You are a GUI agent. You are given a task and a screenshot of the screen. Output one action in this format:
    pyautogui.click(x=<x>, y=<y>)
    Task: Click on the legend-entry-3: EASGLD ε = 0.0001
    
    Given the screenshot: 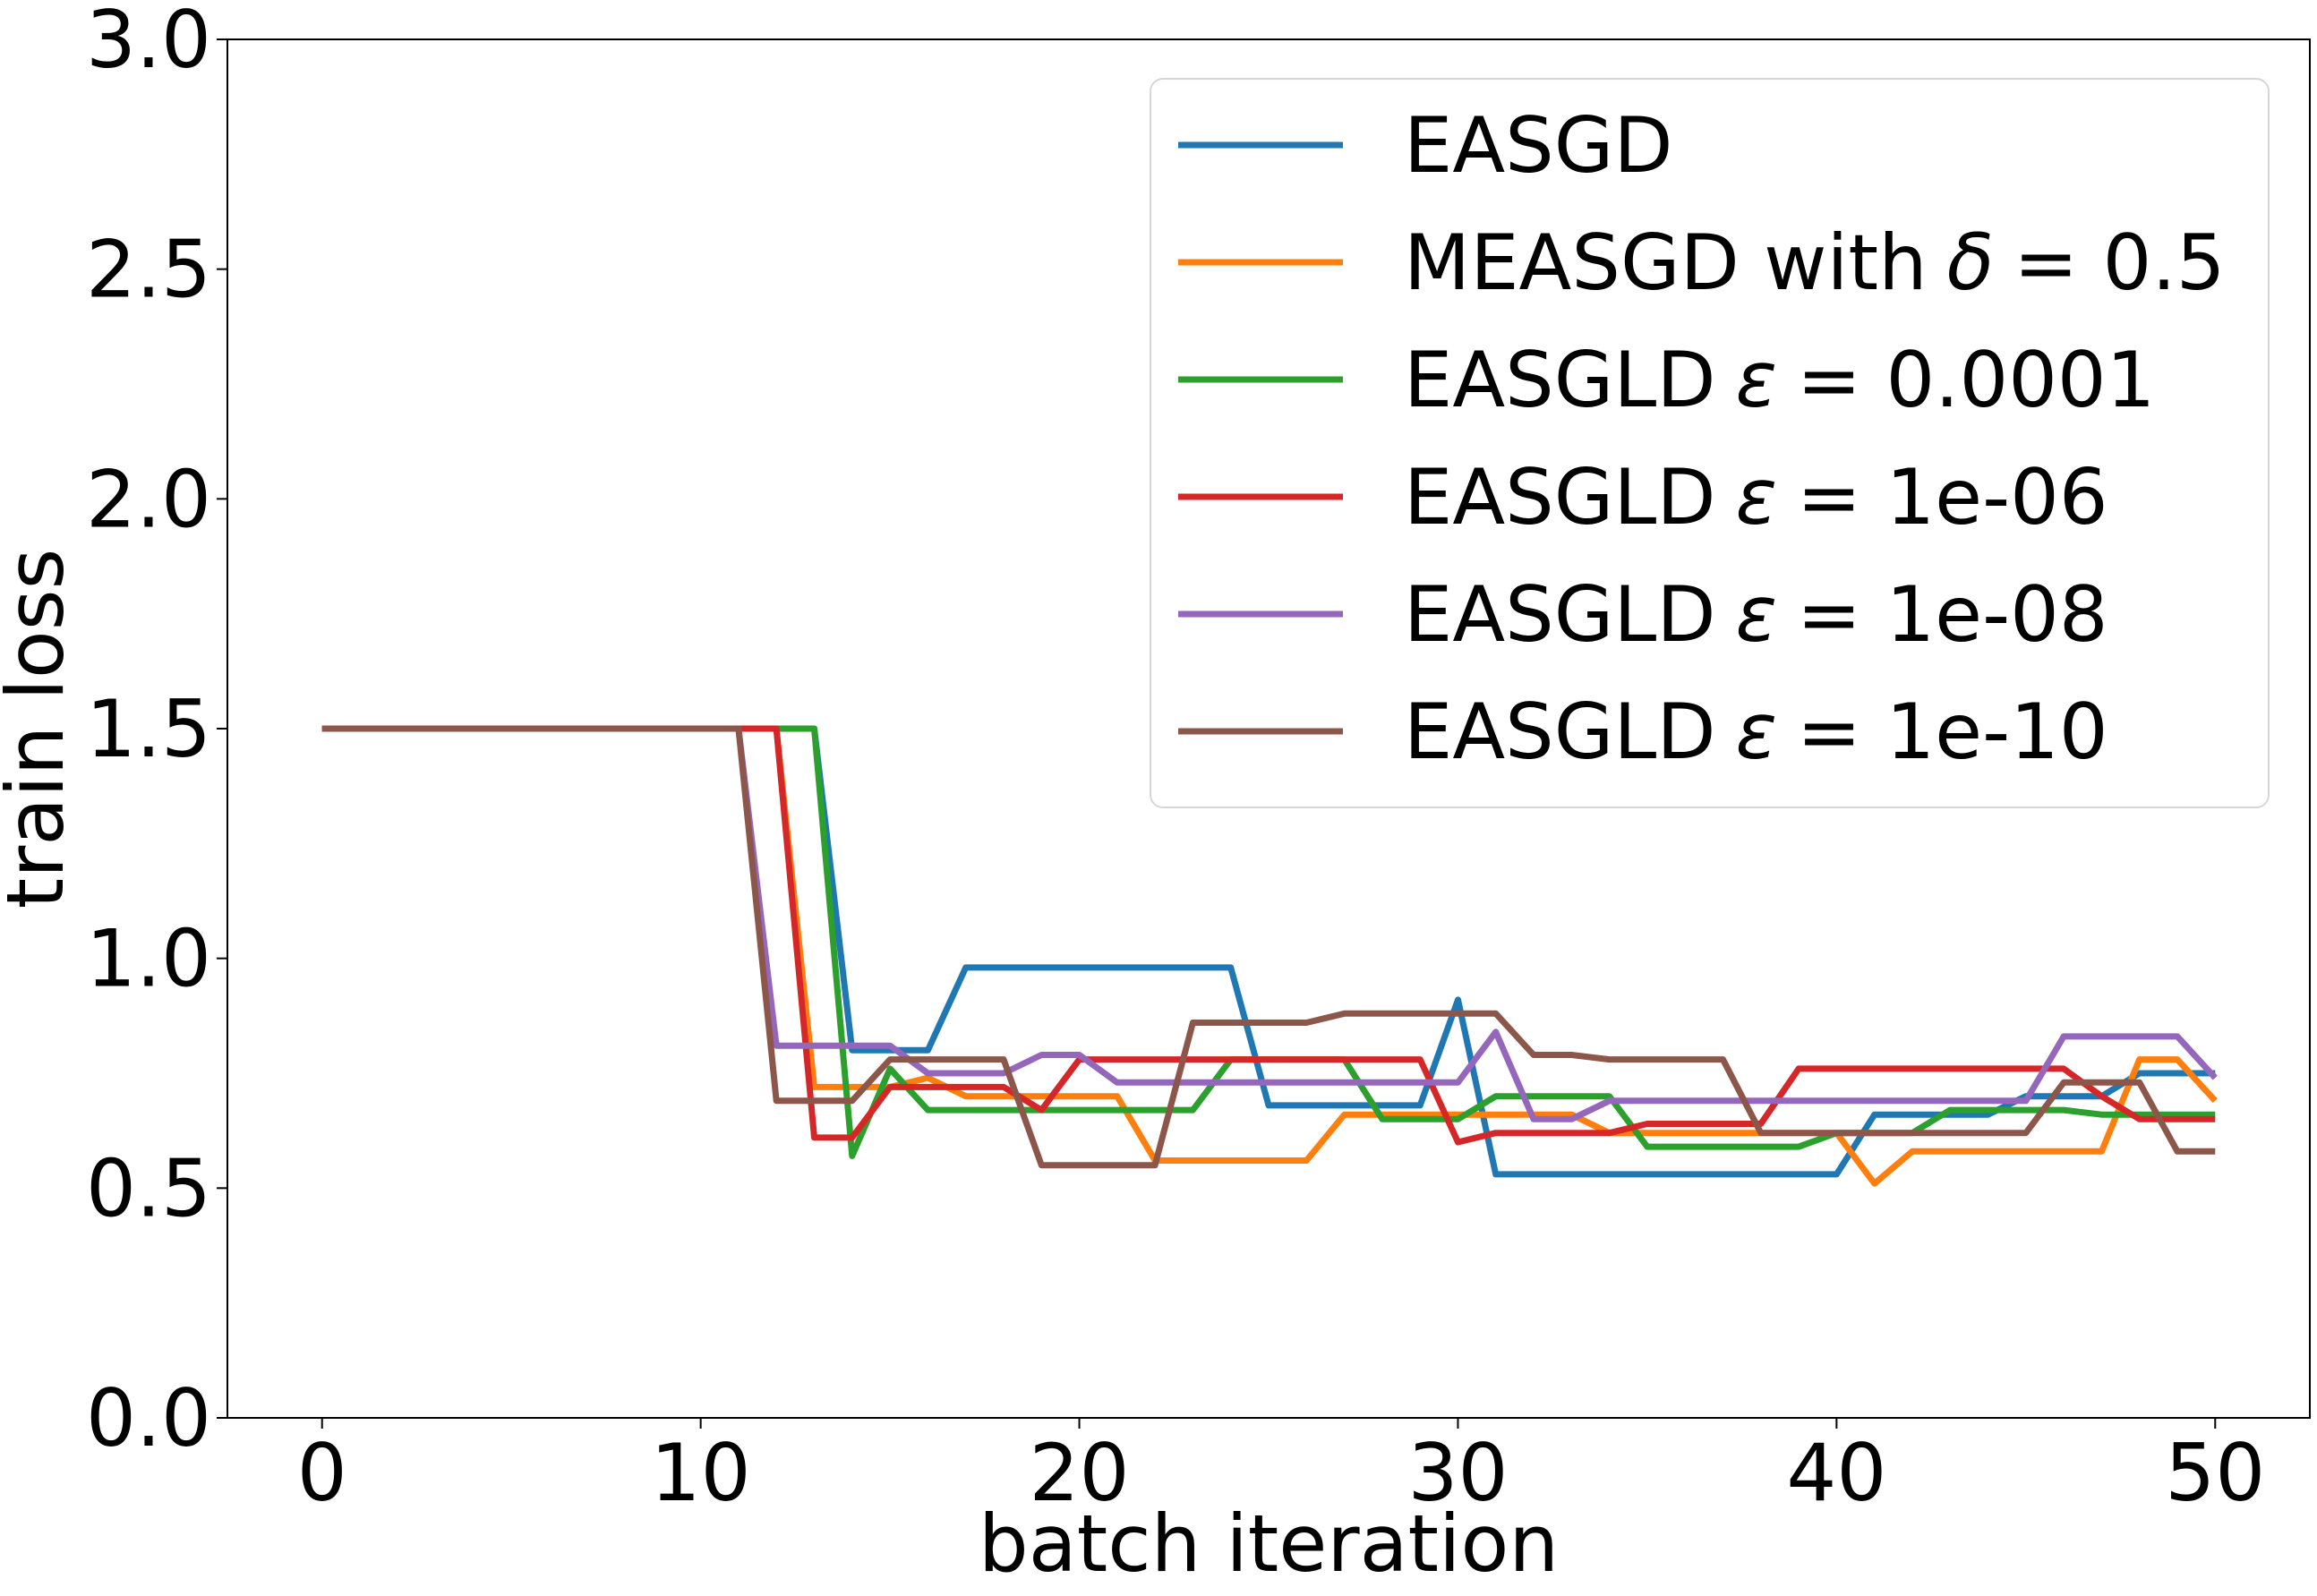 What is the action you would take?
    pyautogui.click(x=1666, y=381)
    